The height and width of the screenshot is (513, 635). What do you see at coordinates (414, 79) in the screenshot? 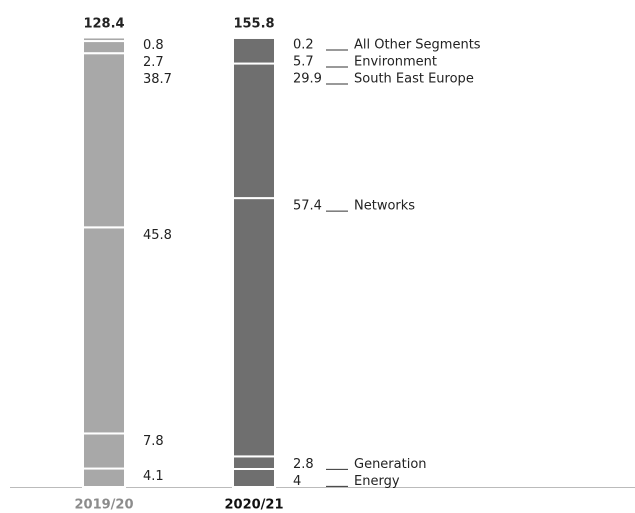
I see `legend-label: South East Europe` at bounding box center [414, 79].